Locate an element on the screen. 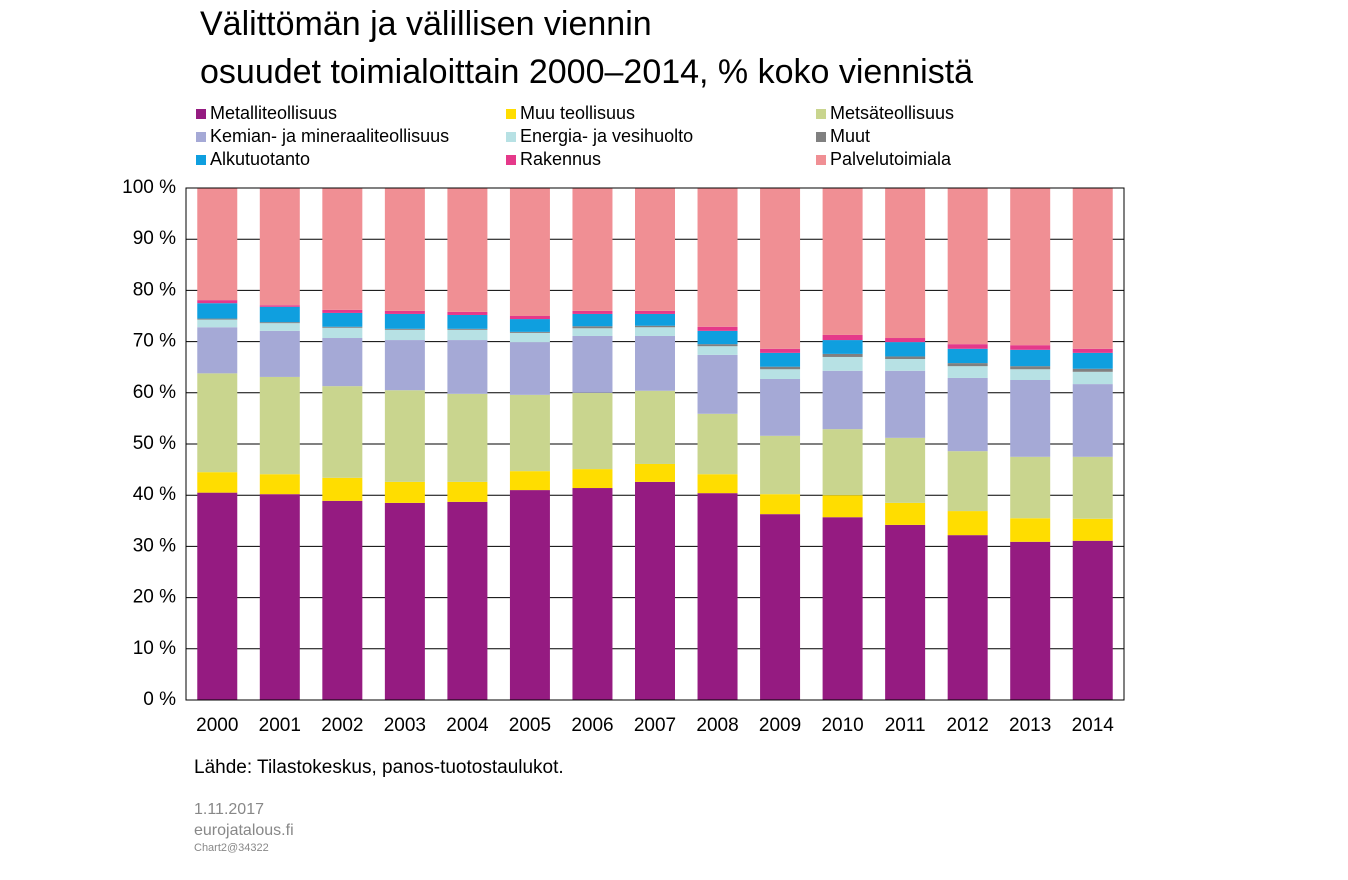 The height and width of the screenshot is (880, 1348). x-tick-label: 2011 is located at coordinates (905, 725).